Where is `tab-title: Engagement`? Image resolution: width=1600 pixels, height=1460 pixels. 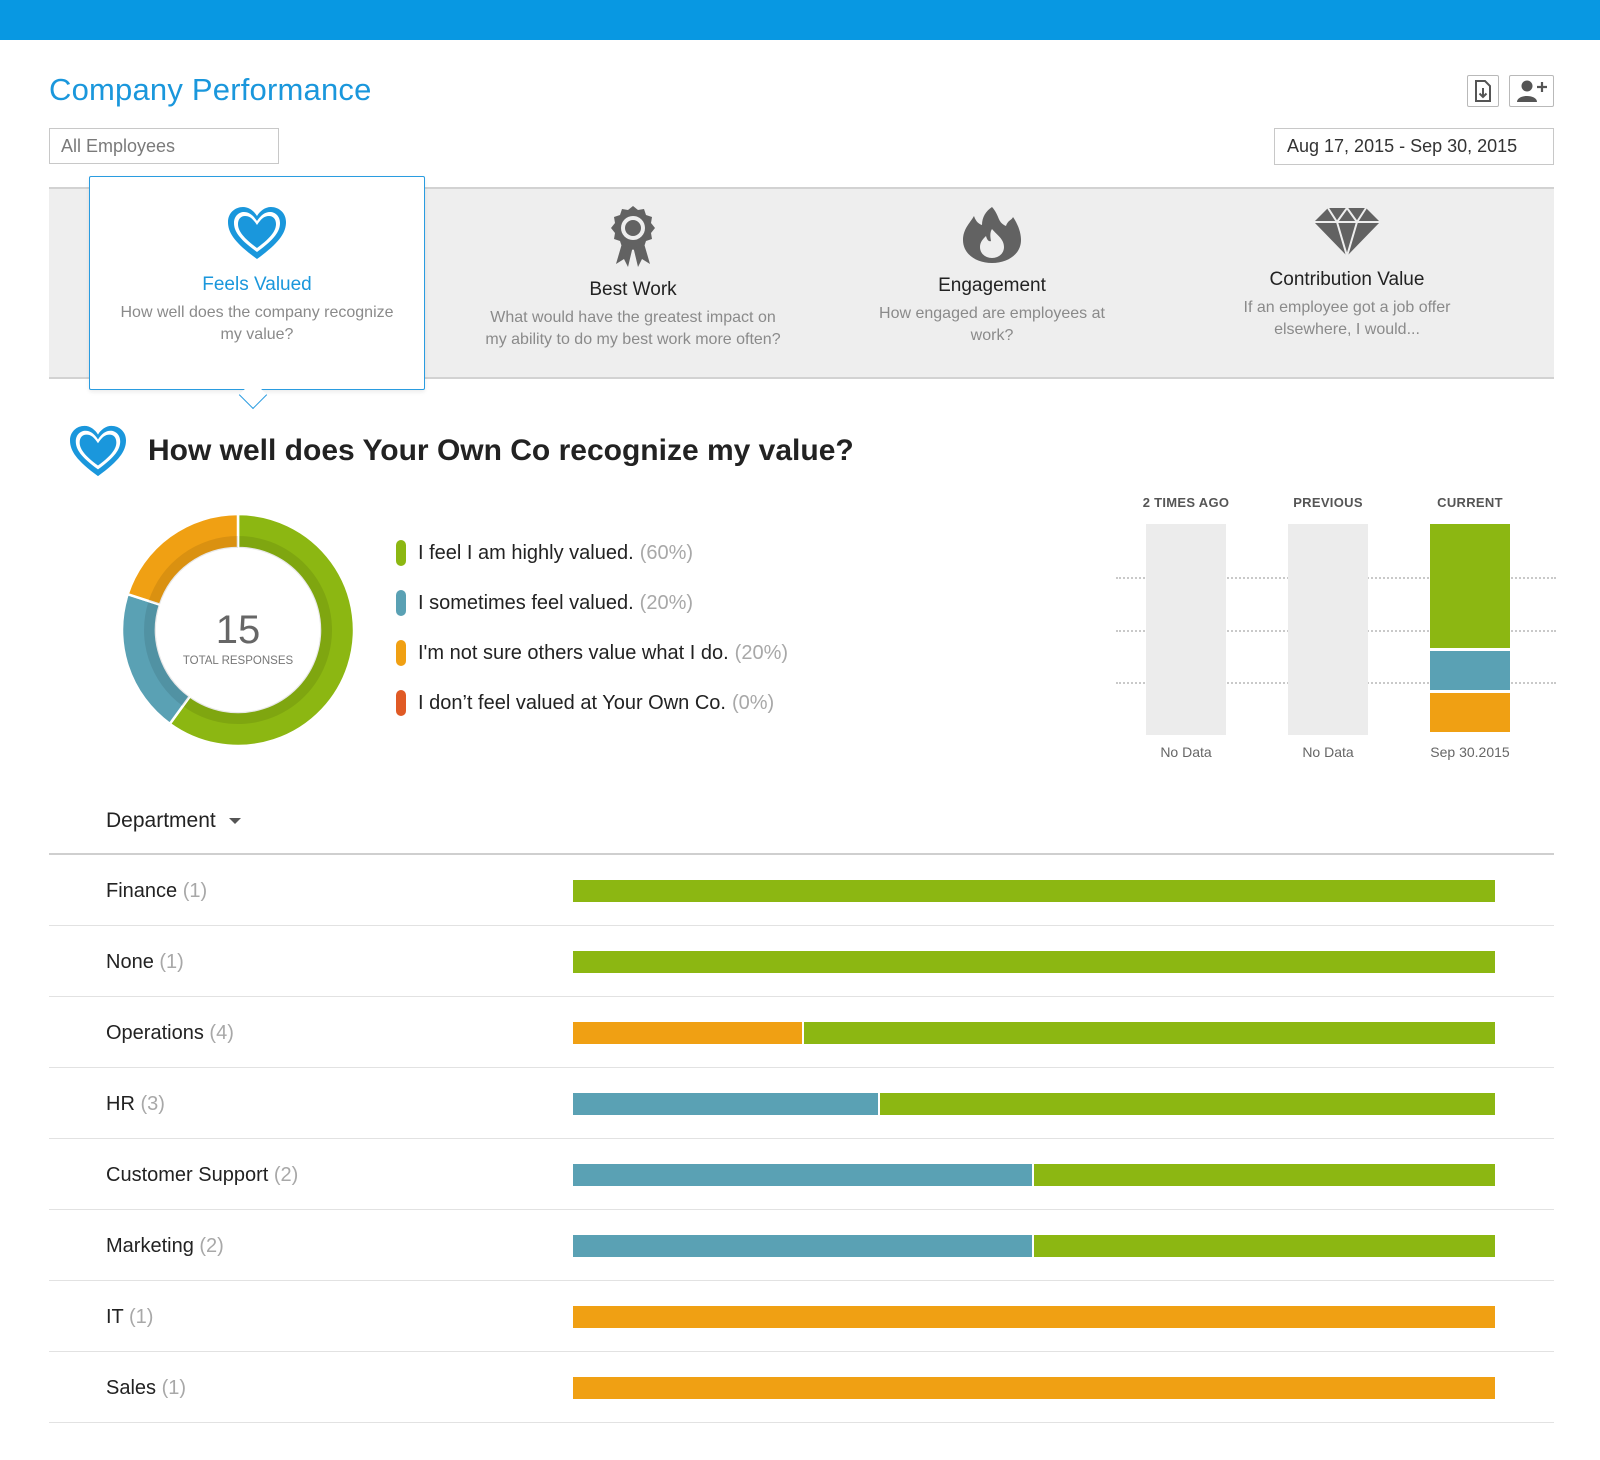
tab-title: Engagement is located at coordinates (992, 285).